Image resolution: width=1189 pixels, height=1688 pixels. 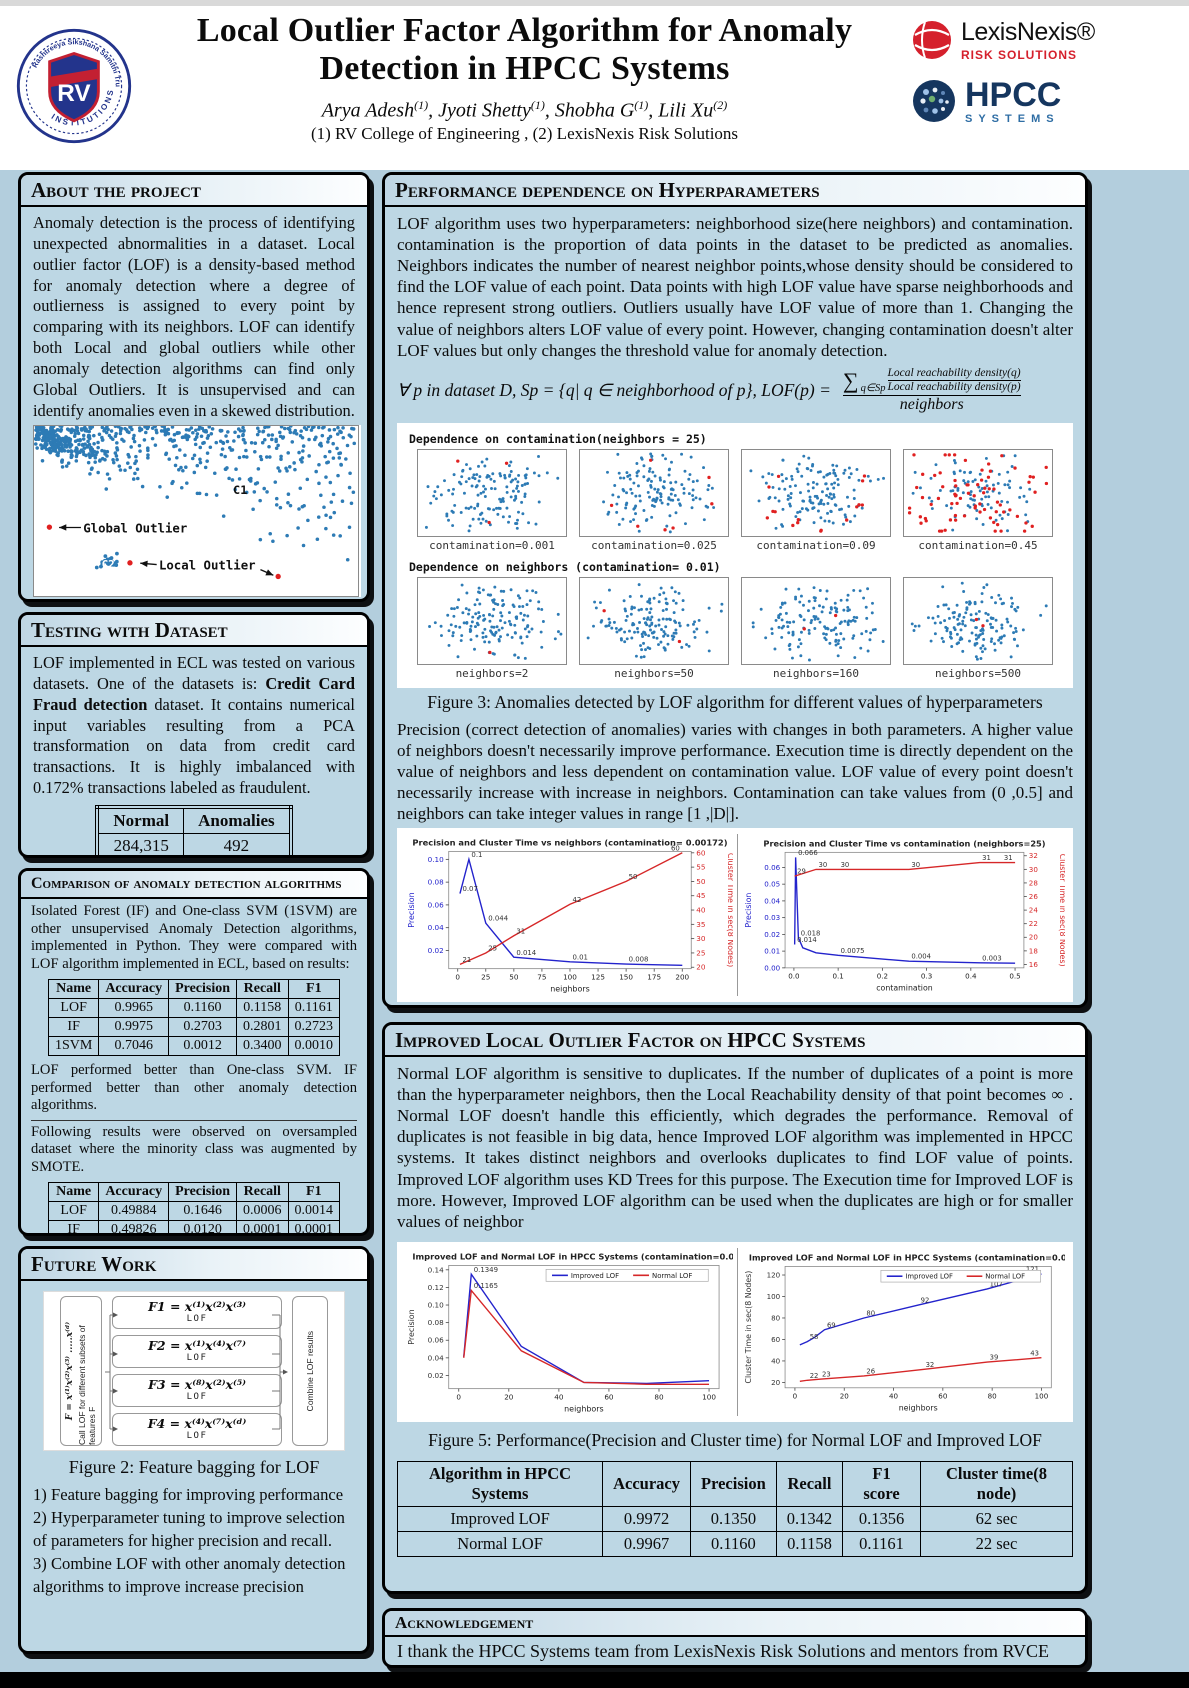 I want to click on table-cell: 0.1160, so click(x=733, y=1543).